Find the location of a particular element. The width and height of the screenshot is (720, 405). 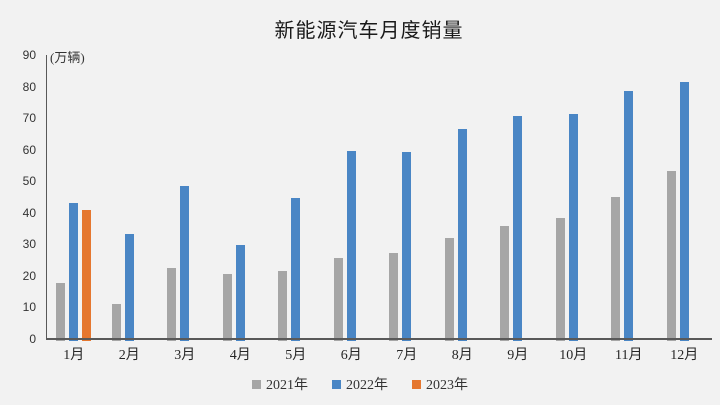

legend: 2021年 2022年 2023年 is located at coordinates (360, 384).